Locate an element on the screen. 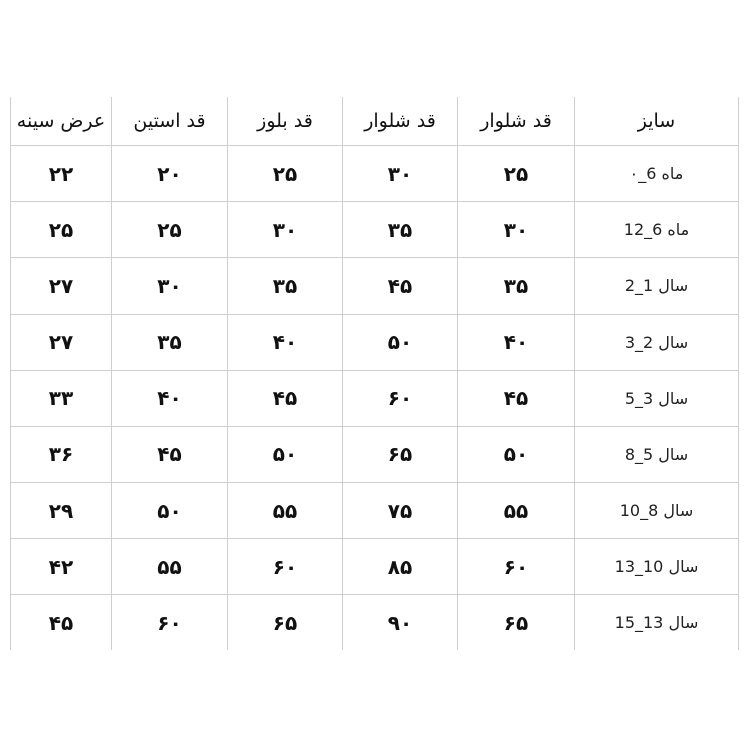  table-row: سال 5_8 ۵۰ ۶۵ ۵۰ ۴۵ ۳۶ is located at coordinates (374, 454).